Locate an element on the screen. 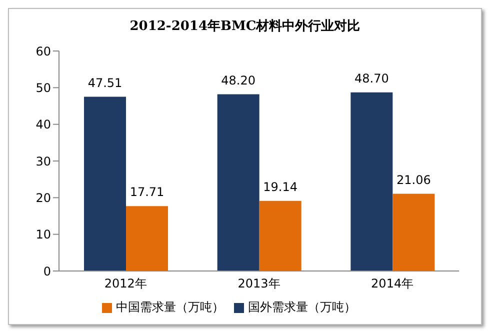 Image resolution: width=488 pixels, height=331 pixels. data-label: 17.71 is located at coordinates (147, 192).